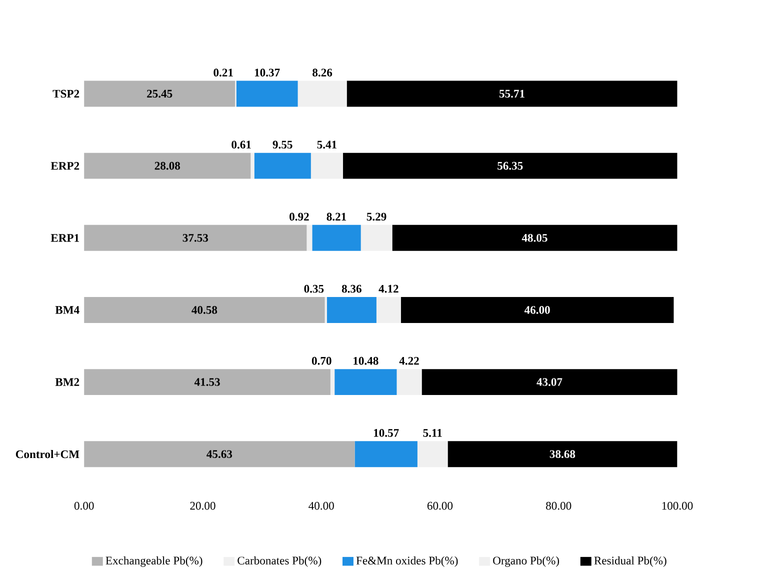 The height and width of the screenshot is (578, 757). Describe the element at coordinates (352, 288) in the screenshot. I see `data-label: 8.36` at that location.